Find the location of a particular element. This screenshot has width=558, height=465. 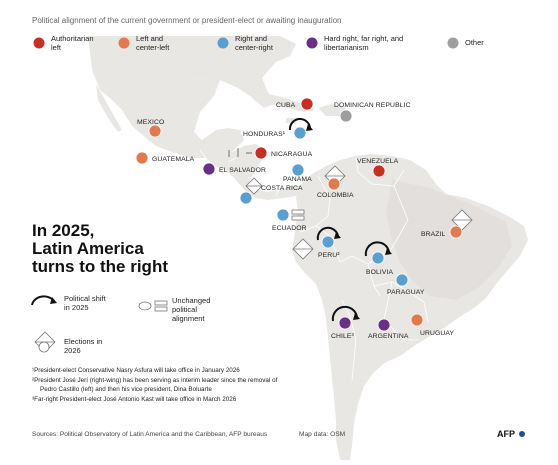

mexico-land is located at coordinates (168, 114).